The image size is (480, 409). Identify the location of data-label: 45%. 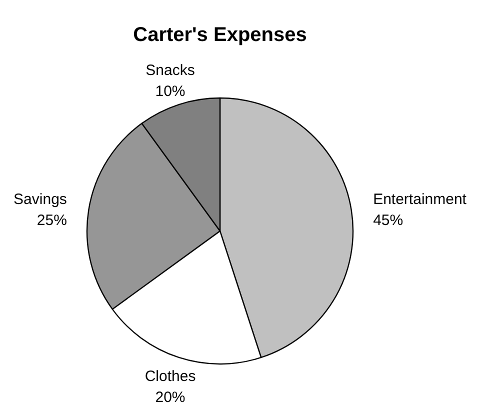
(388, 220).